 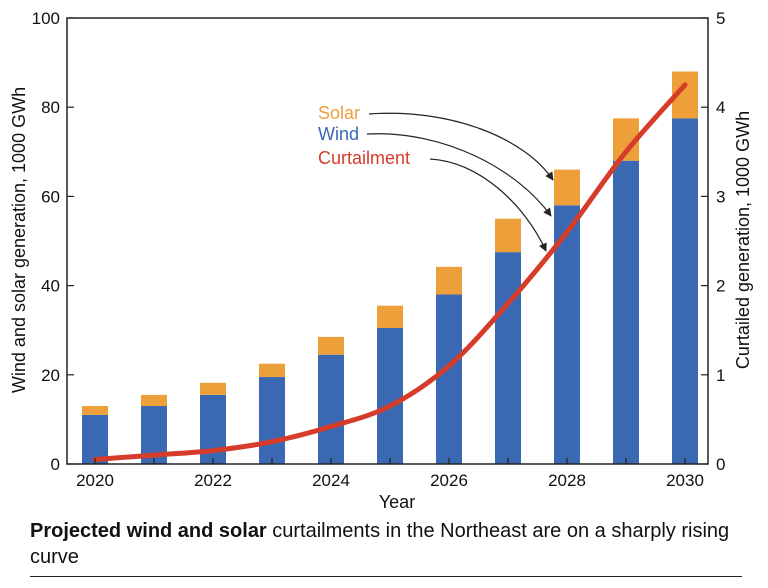 What do you see at coordinates (50, 375) in the screenshot?
I see `y-left-tick-label: 20` at bounding box center [50, 375].